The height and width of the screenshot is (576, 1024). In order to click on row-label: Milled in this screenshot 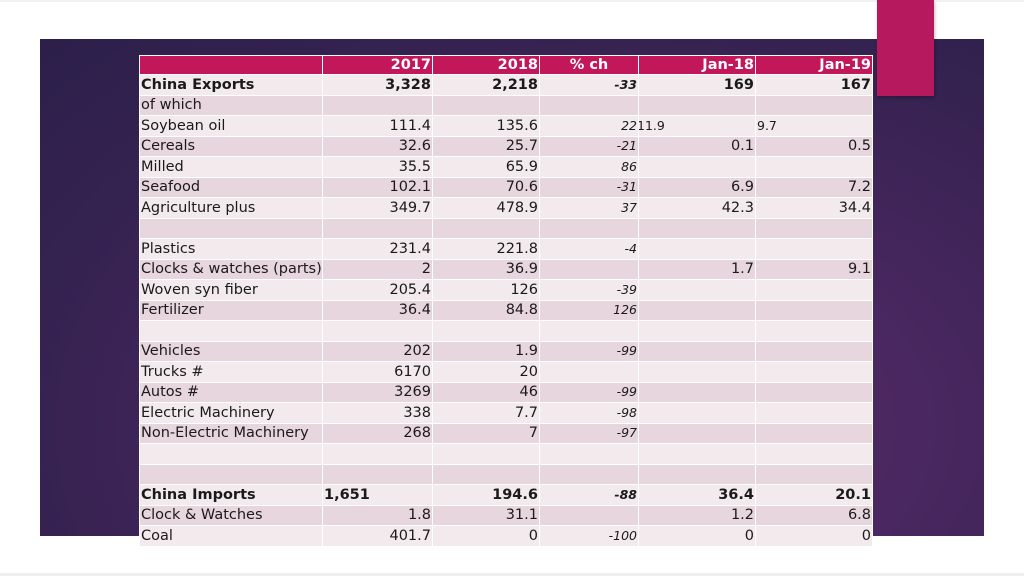, I will do `click(231, 167)`.